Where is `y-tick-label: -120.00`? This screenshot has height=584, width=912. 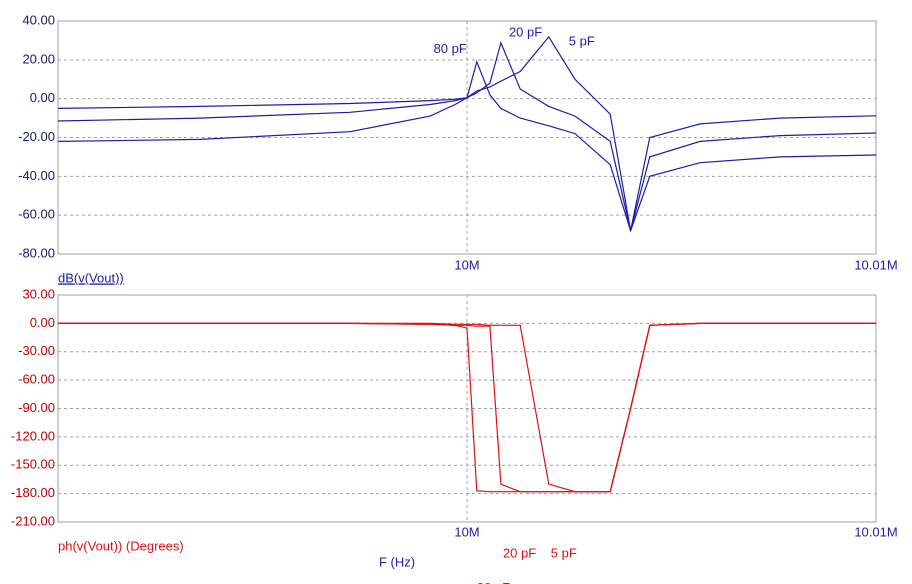 y-tick-label: -120.00 is located at coordinates (33, 435).